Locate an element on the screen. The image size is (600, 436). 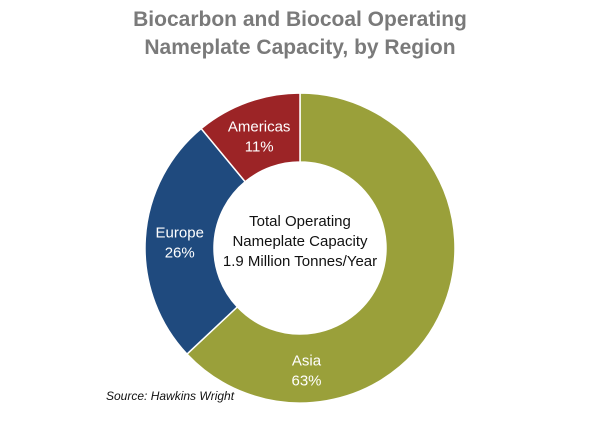
slice-label-americas: Americas is located at coordinates (259, 127).